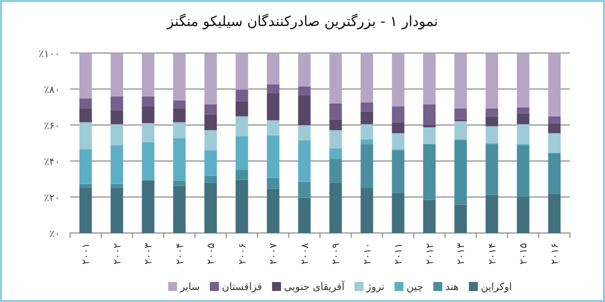 The width and height of the screenshot is (605, 302). I want to click on legend-label: اوکراین, so click(496, 287).